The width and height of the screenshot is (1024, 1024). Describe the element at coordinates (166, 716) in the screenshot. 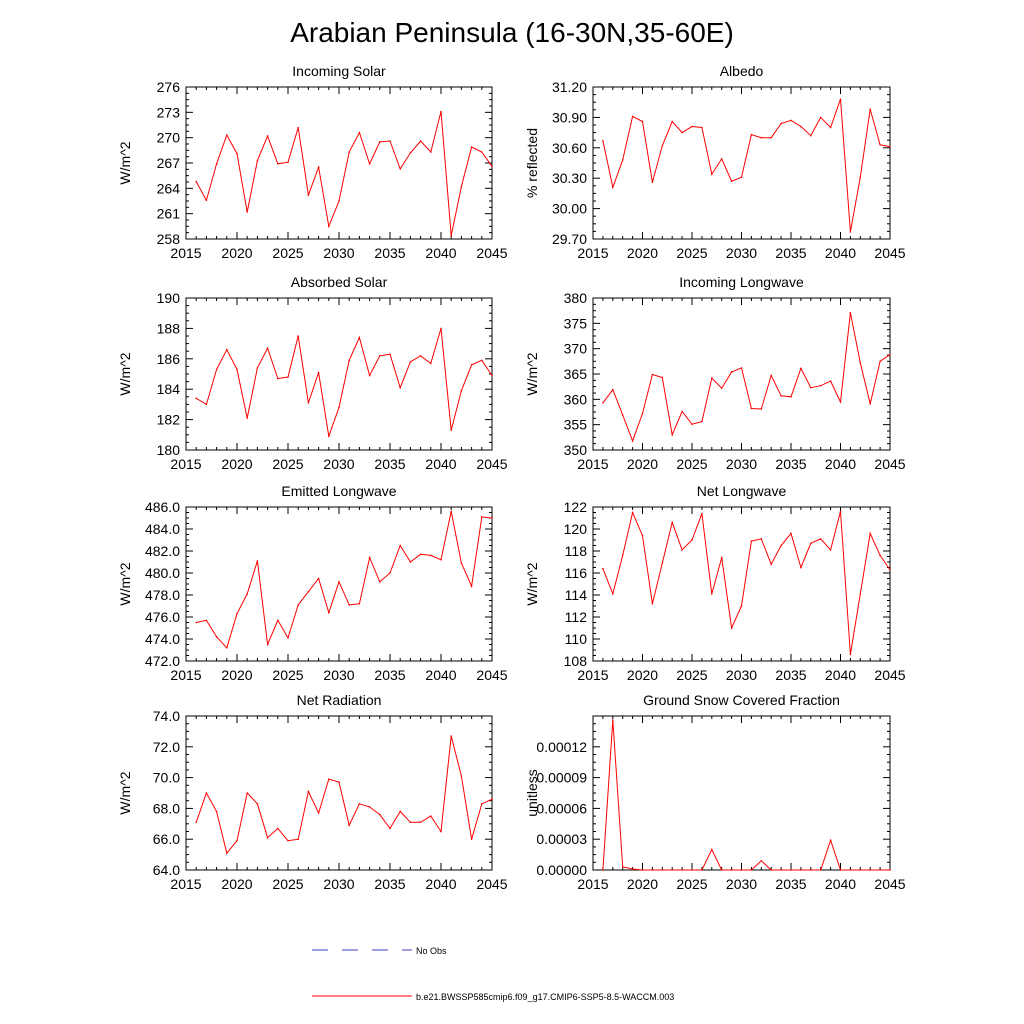

I see `y-tick-label: 74.0` at that location.